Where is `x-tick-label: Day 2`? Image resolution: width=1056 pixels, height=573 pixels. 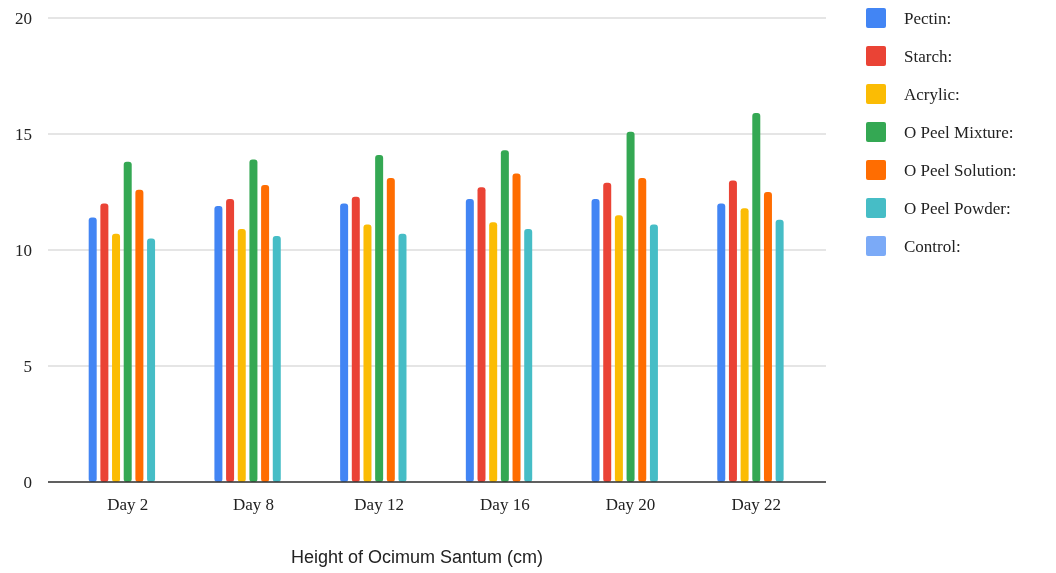
x-tick-label: Day 2 is located at coordinates (128, 504).